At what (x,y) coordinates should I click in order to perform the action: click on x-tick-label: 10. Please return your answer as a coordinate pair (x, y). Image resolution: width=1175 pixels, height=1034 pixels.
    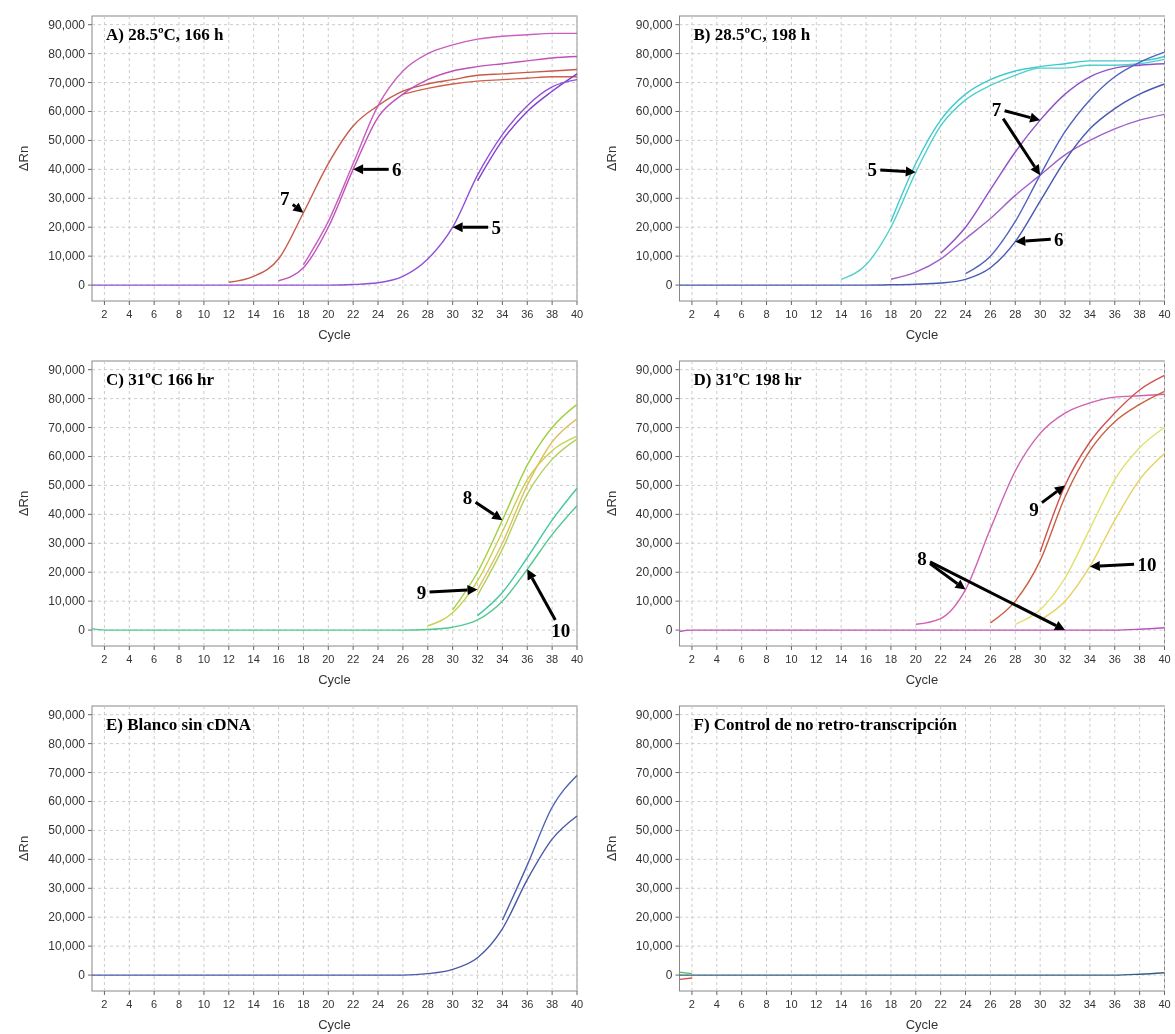
    Looking at the image, I should click on (791, 1004).